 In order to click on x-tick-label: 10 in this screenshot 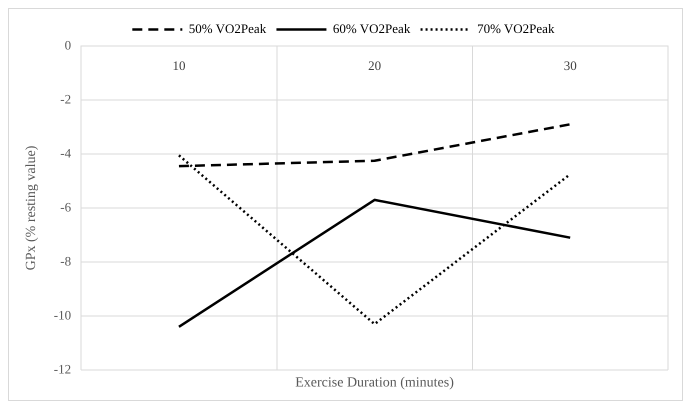, I will do `click(179, 65)`.